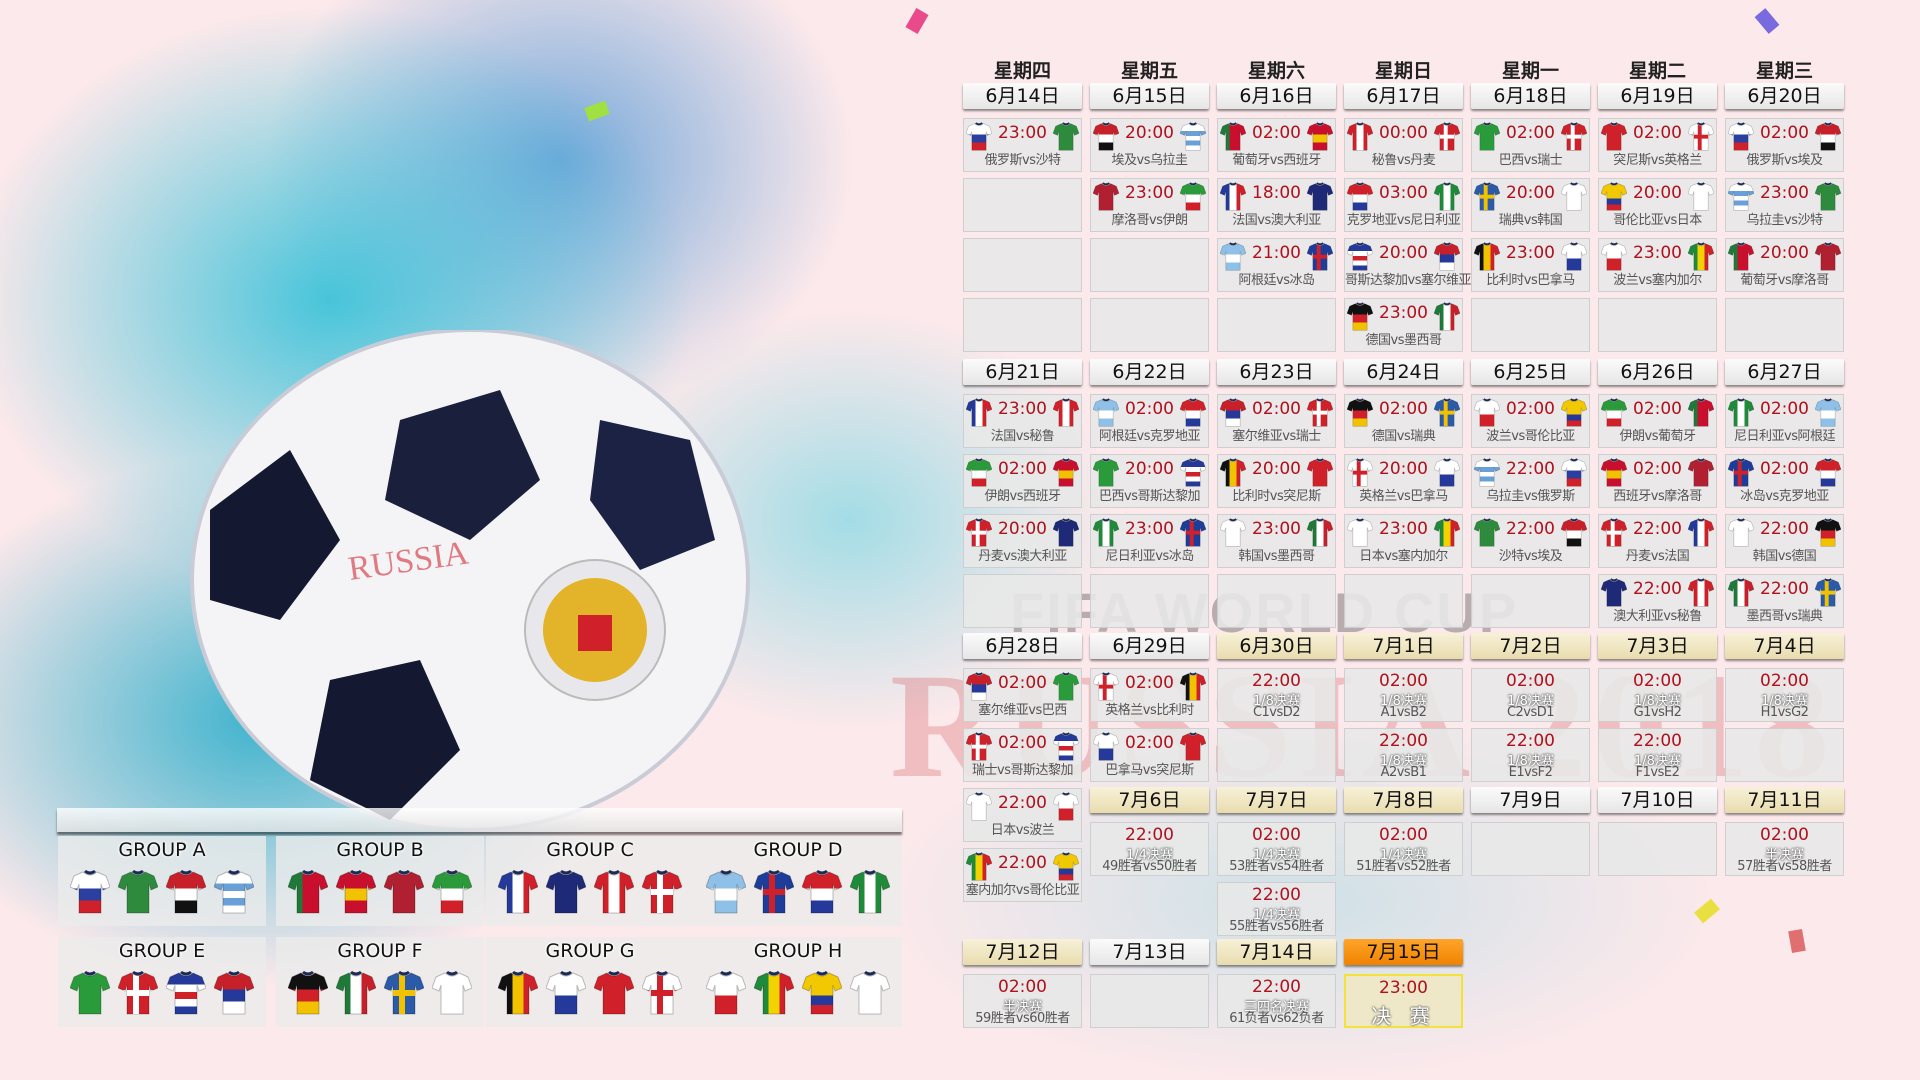 Image resolution: width=1920 pixels, height=1080 pixels. What do you see at coordinates (1403, 145) in the screenshot?
I see `match-cell: 00:00 秘鲁vs丹麦` at bounding box center [1403, 145].